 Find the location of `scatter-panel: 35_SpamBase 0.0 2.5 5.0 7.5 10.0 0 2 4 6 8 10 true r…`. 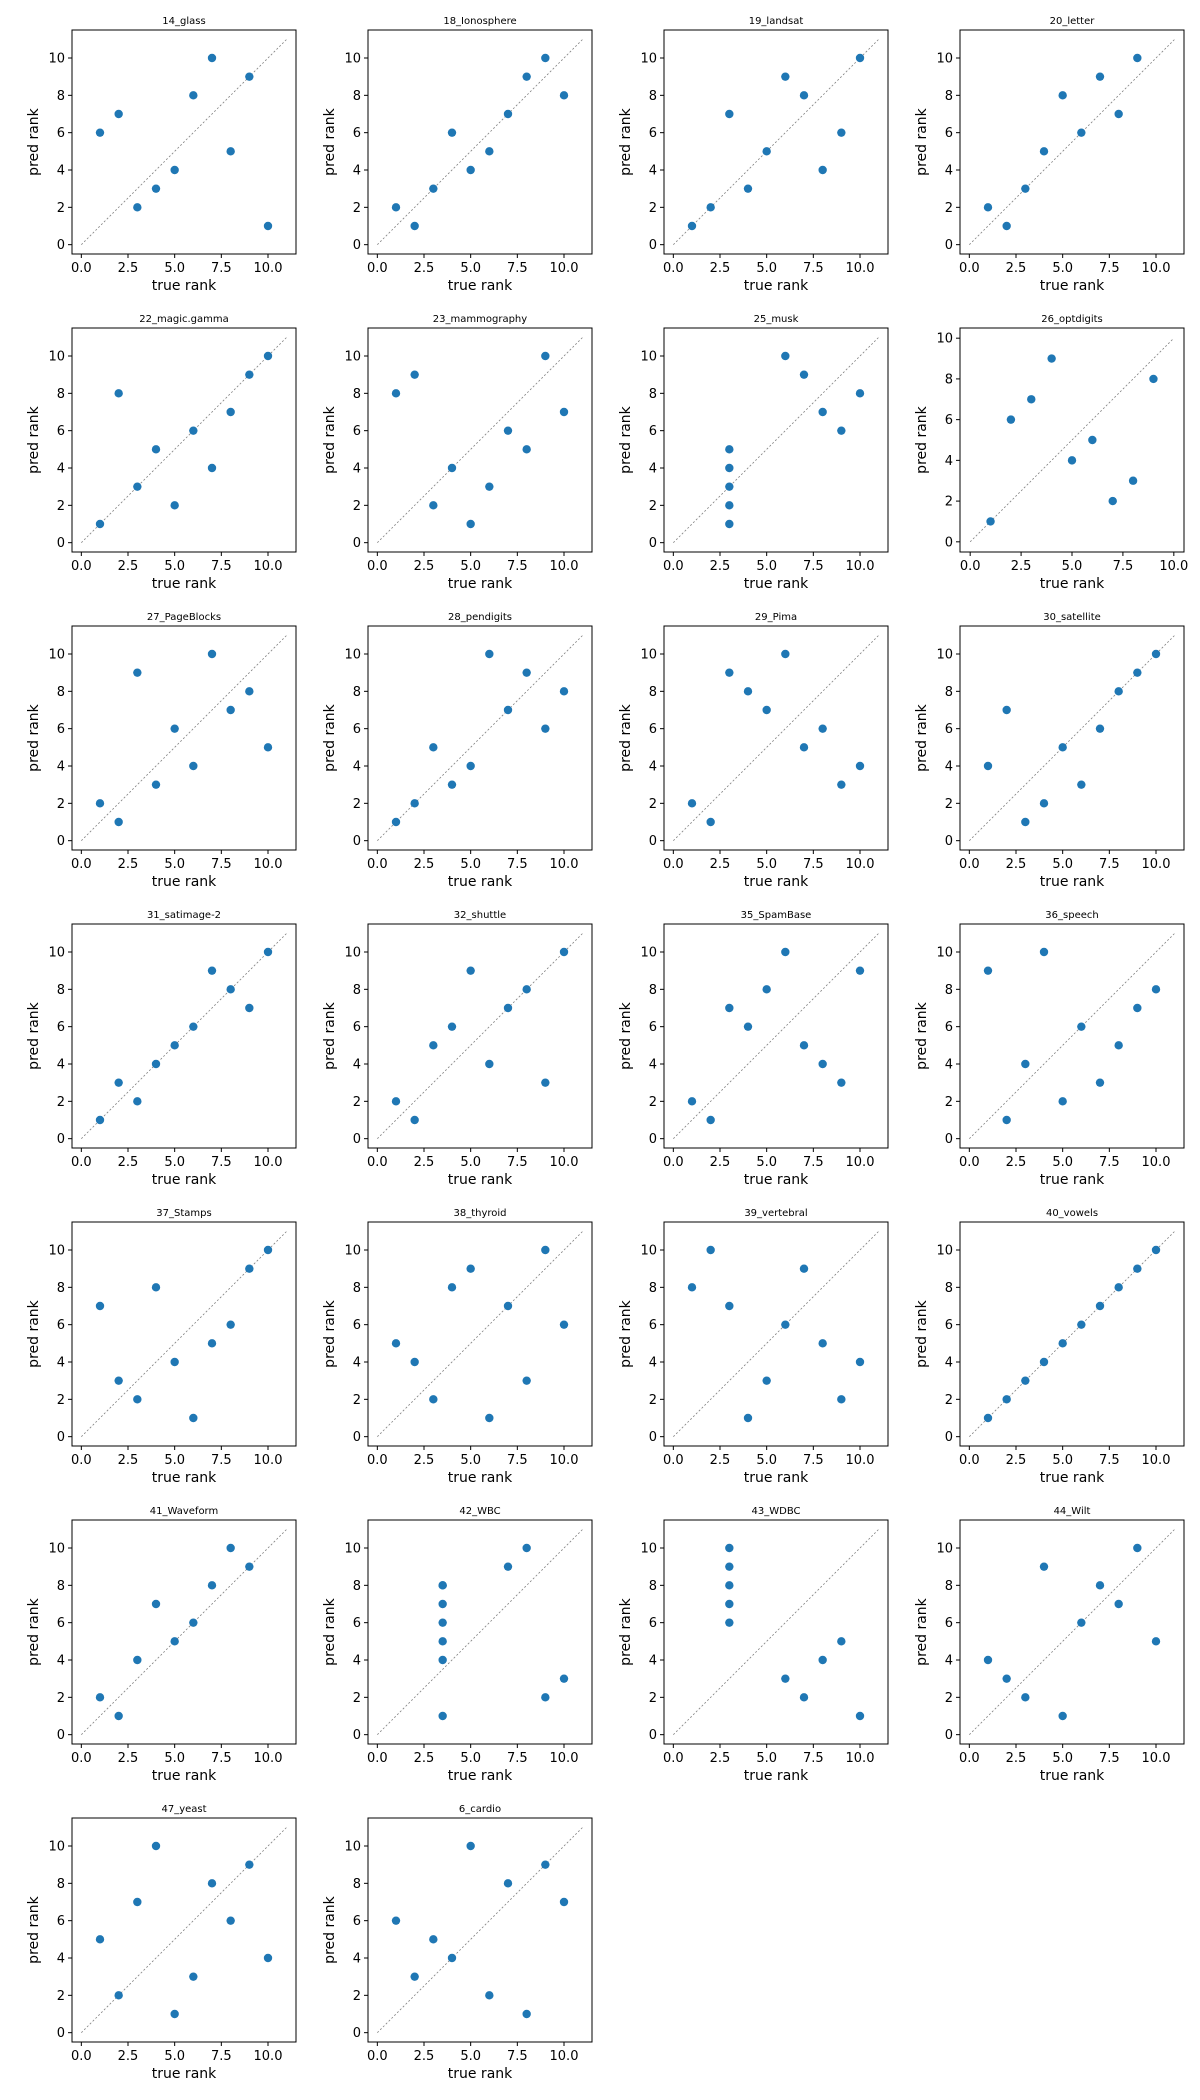

scatter-panel: 35_SpamBase 0.0 2.5 5.0 7.5 10.0 0 2 4 6 8 10 true r… is located at coordinates (753, 1049).